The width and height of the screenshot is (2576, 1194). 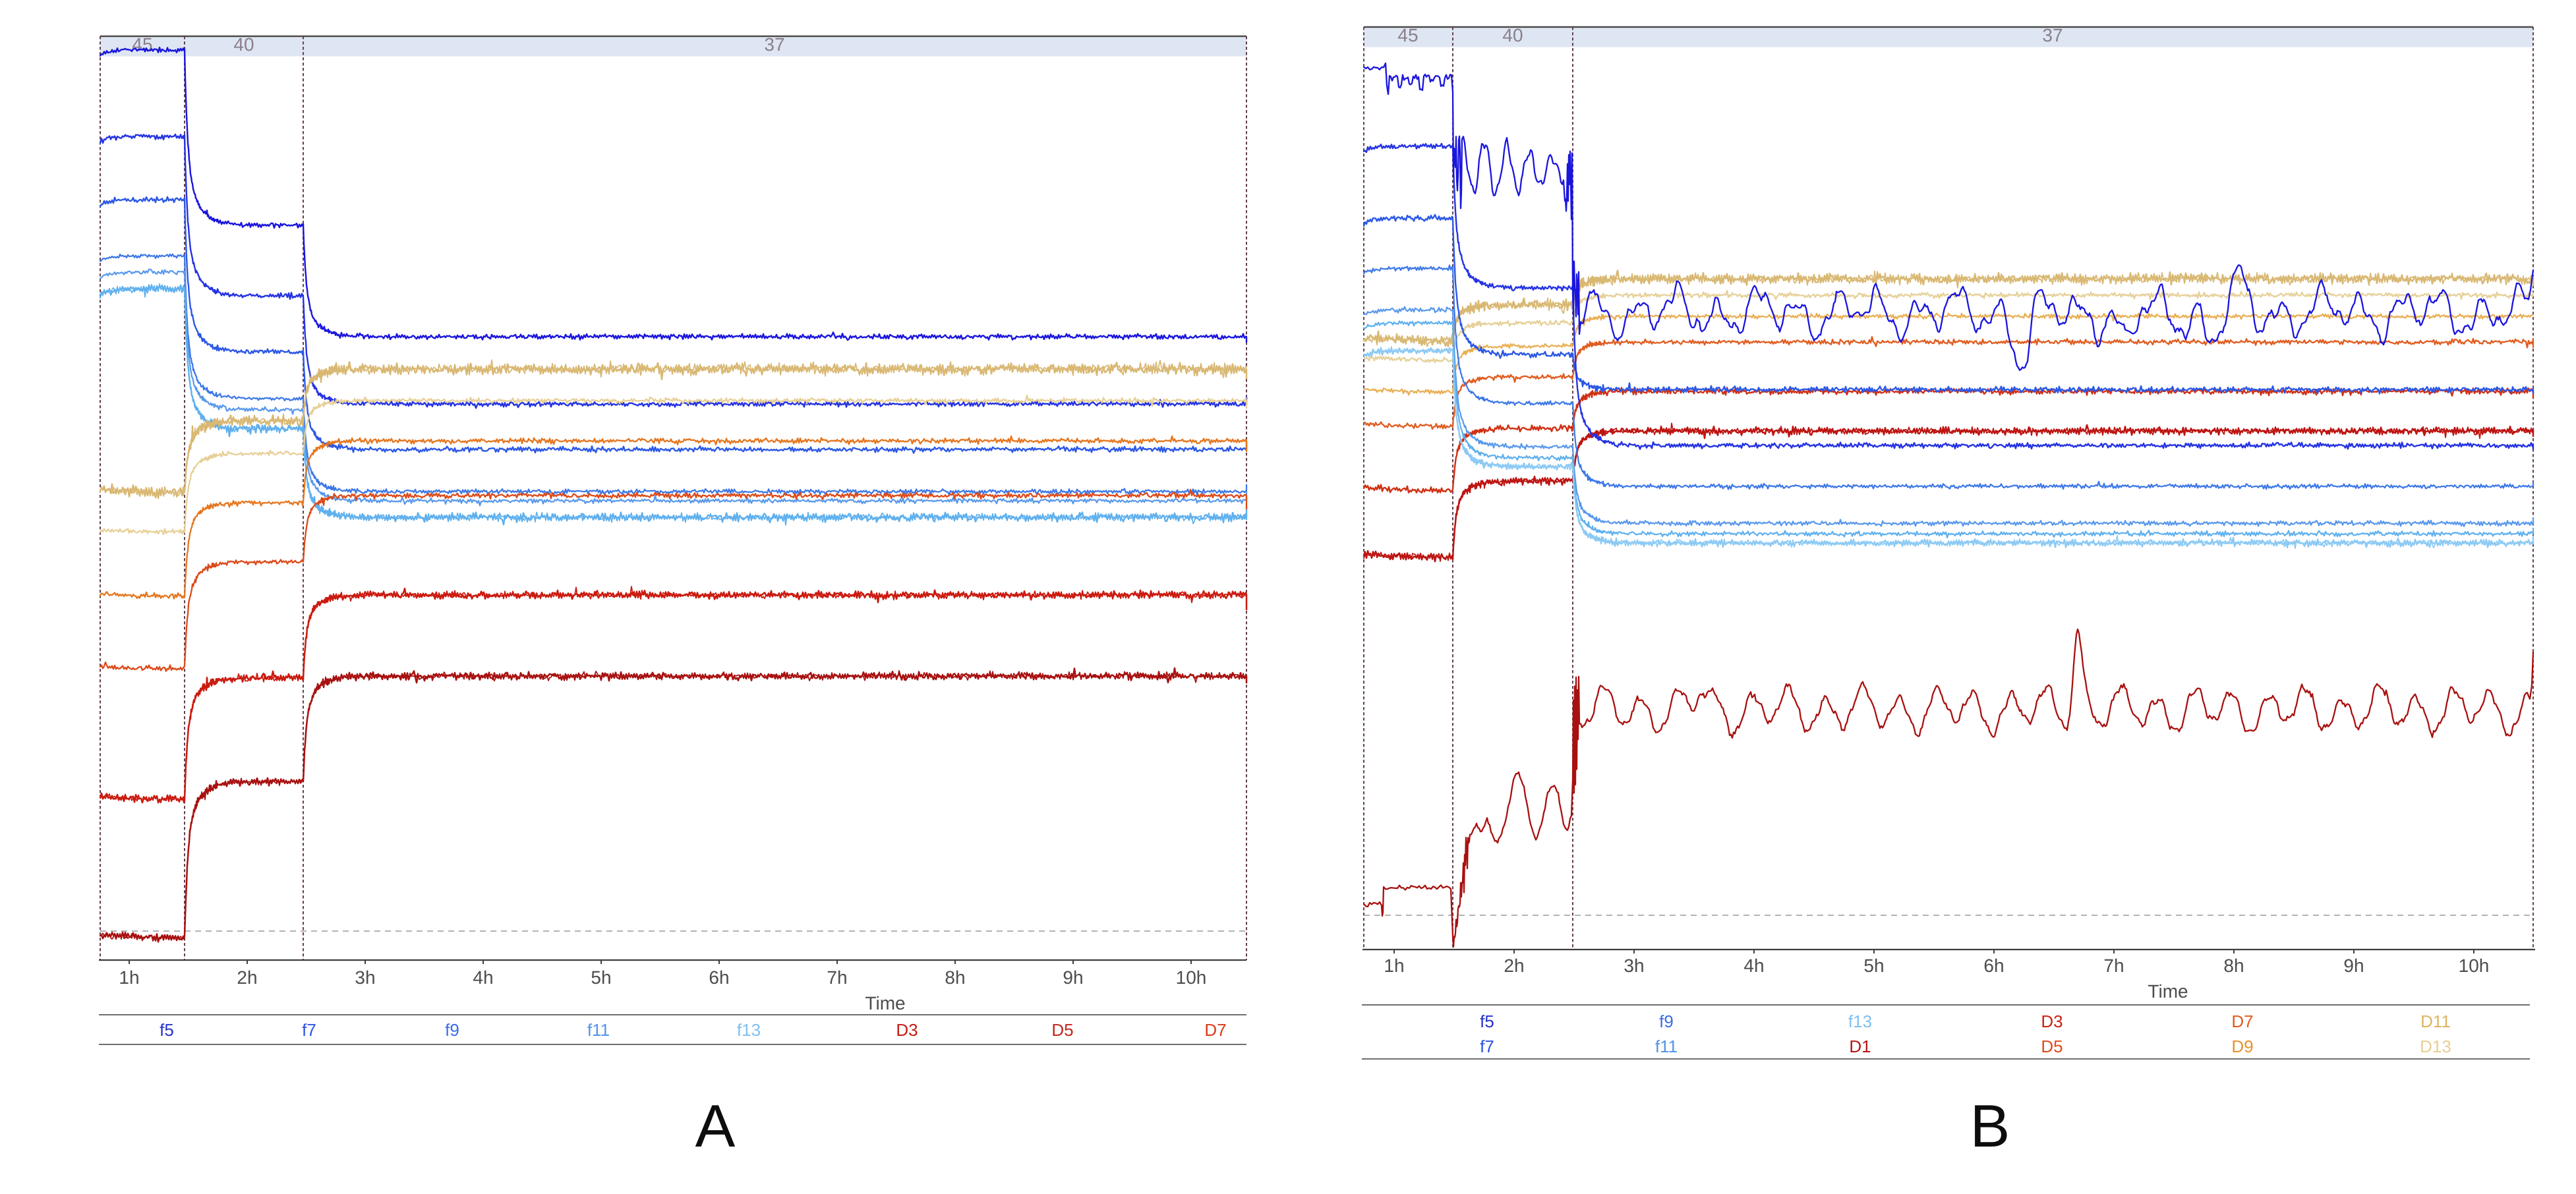 I want to click on svg-text: D11, so click(x=2435, y=1021).